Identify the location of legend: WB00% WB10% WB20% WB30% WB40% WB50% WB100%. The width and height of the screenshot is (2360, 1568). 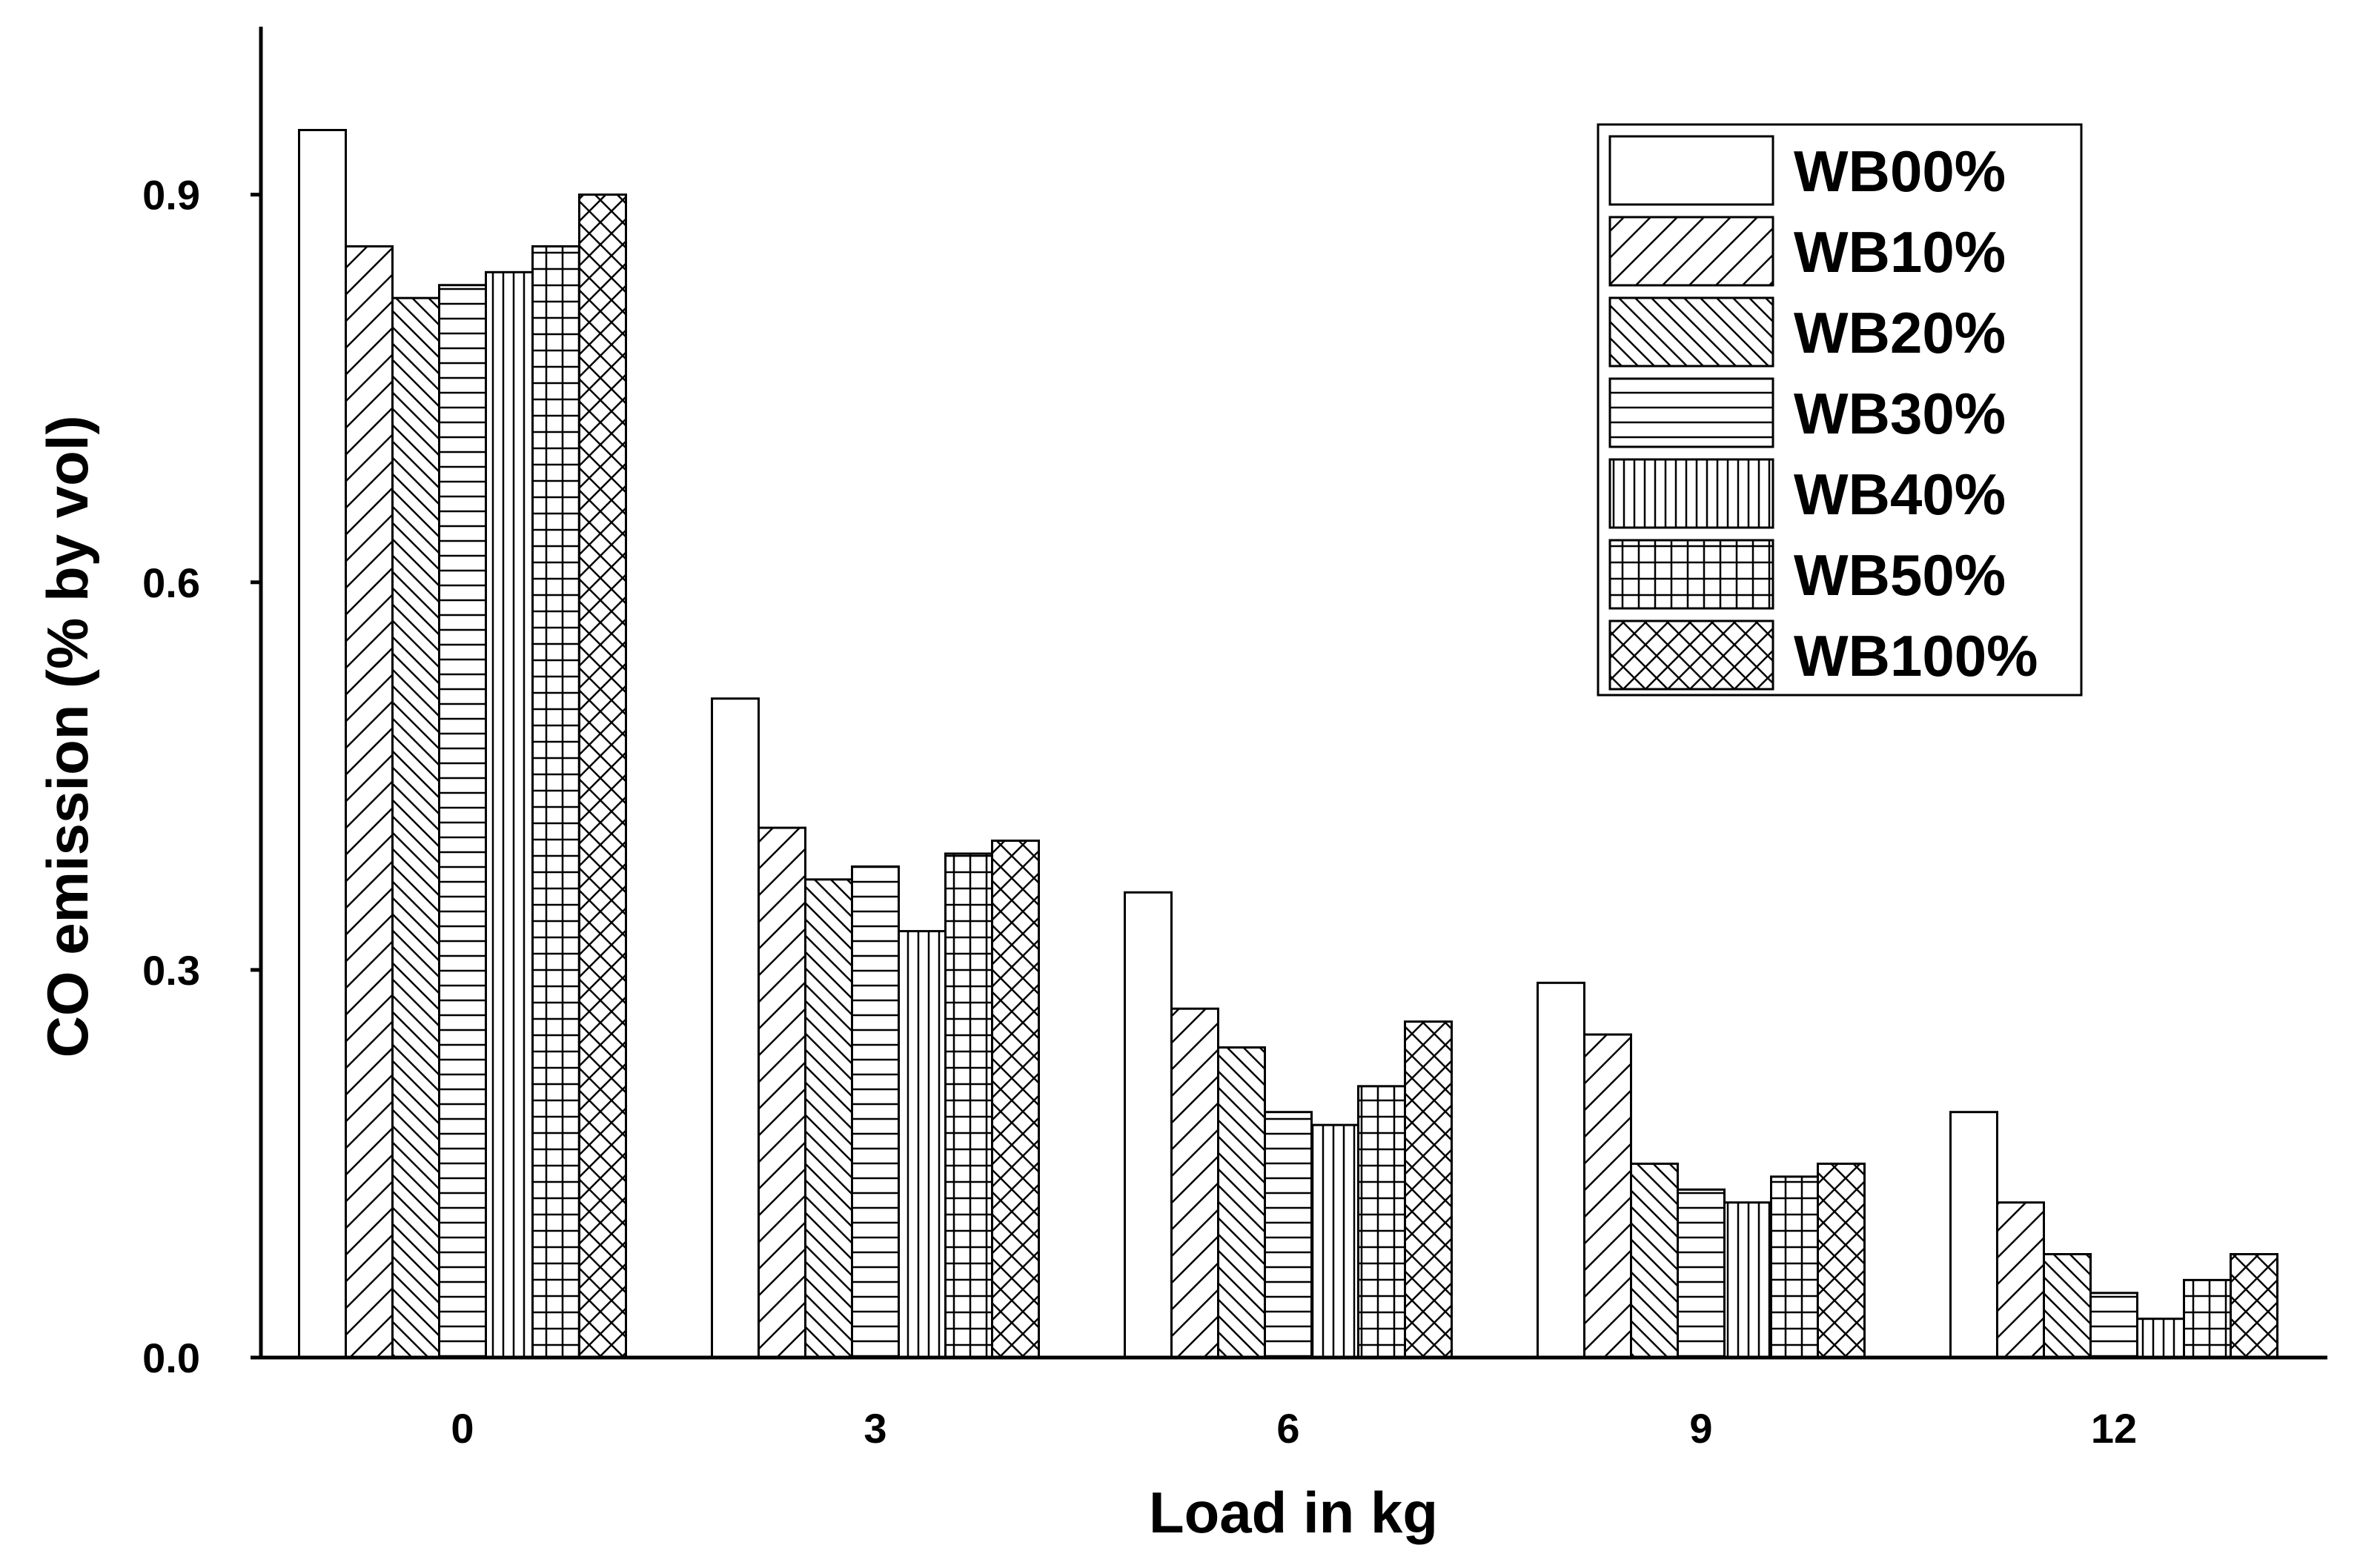
(1840, 410).